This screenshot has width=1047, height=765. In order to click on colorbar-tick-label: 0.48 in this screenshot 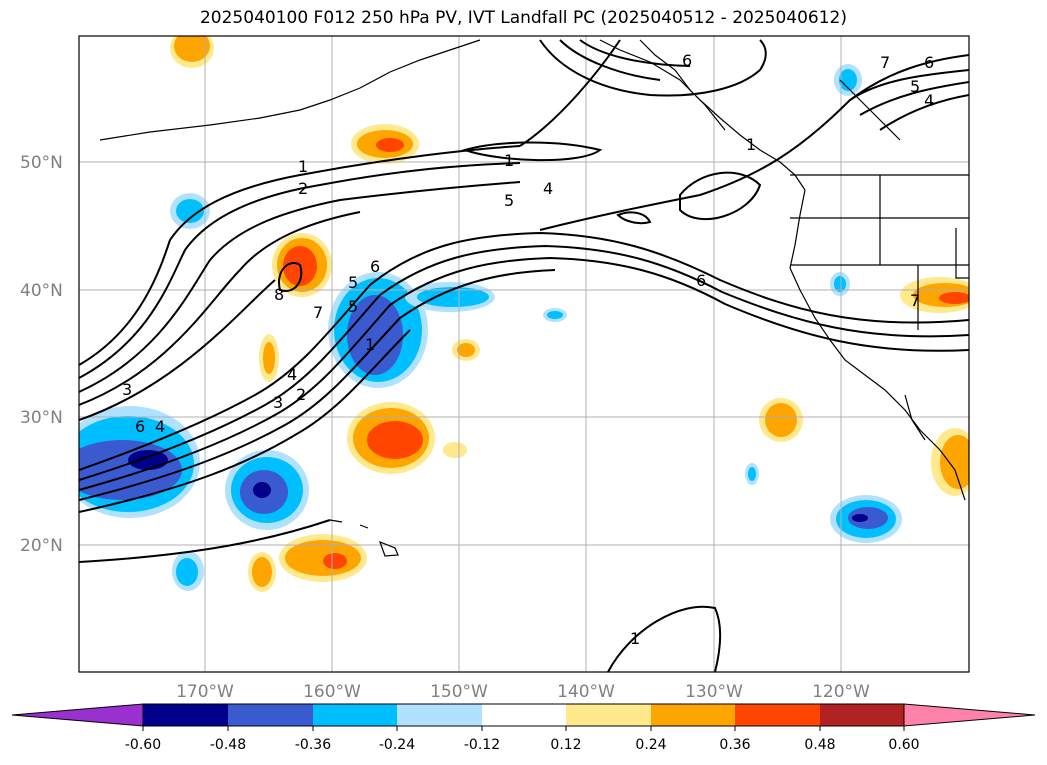, I will do `click(819, 745)`.